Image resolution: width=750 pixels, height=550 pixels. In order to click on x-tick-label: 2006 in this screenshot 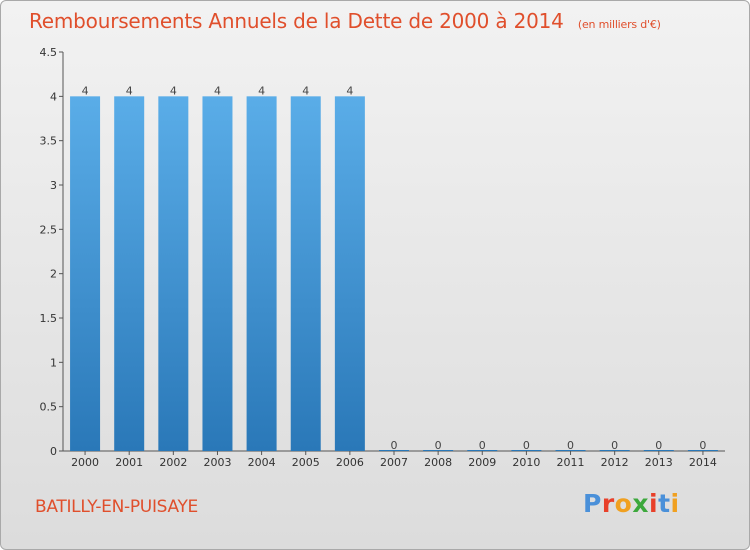, I will do `click(350, 462)`.